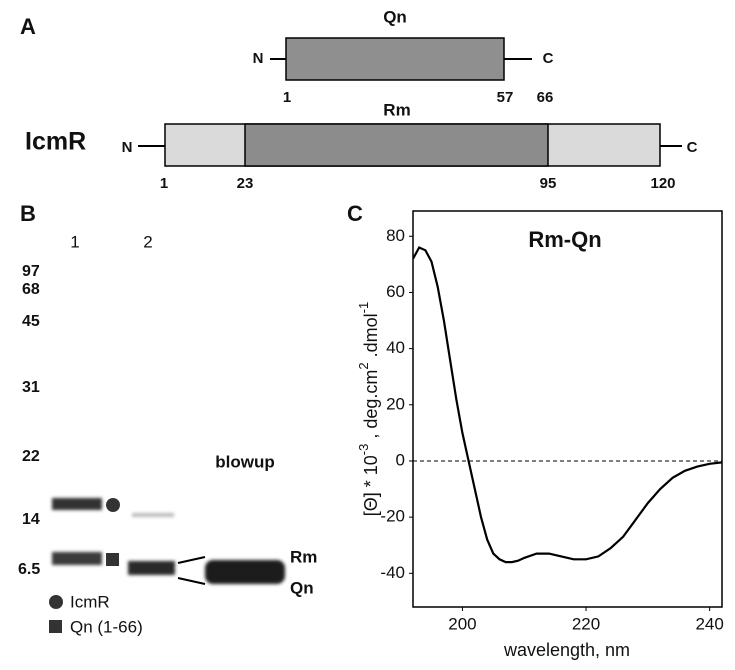  What do you see at coordinates (113, 505) in the screenshot?
I see `icmr-marker` at bounding box center [113, 505].